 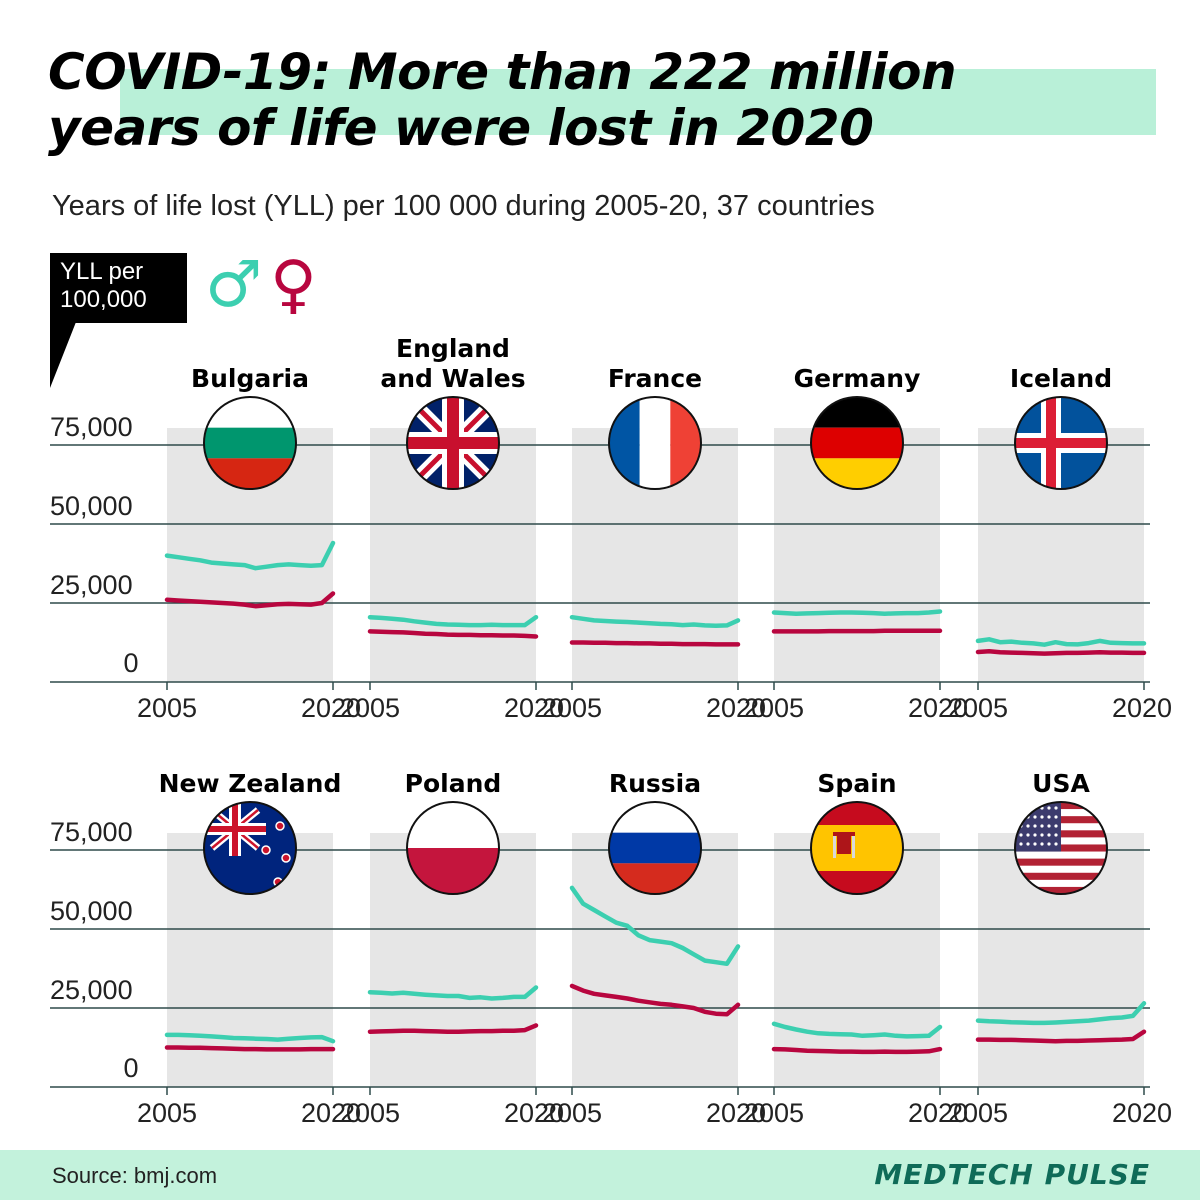 What do you see at coordinates (1012, 1174) in the screenshot?
I see `brand-logo: MEDTECH PULSE` at bounding box center [1012, 1174].